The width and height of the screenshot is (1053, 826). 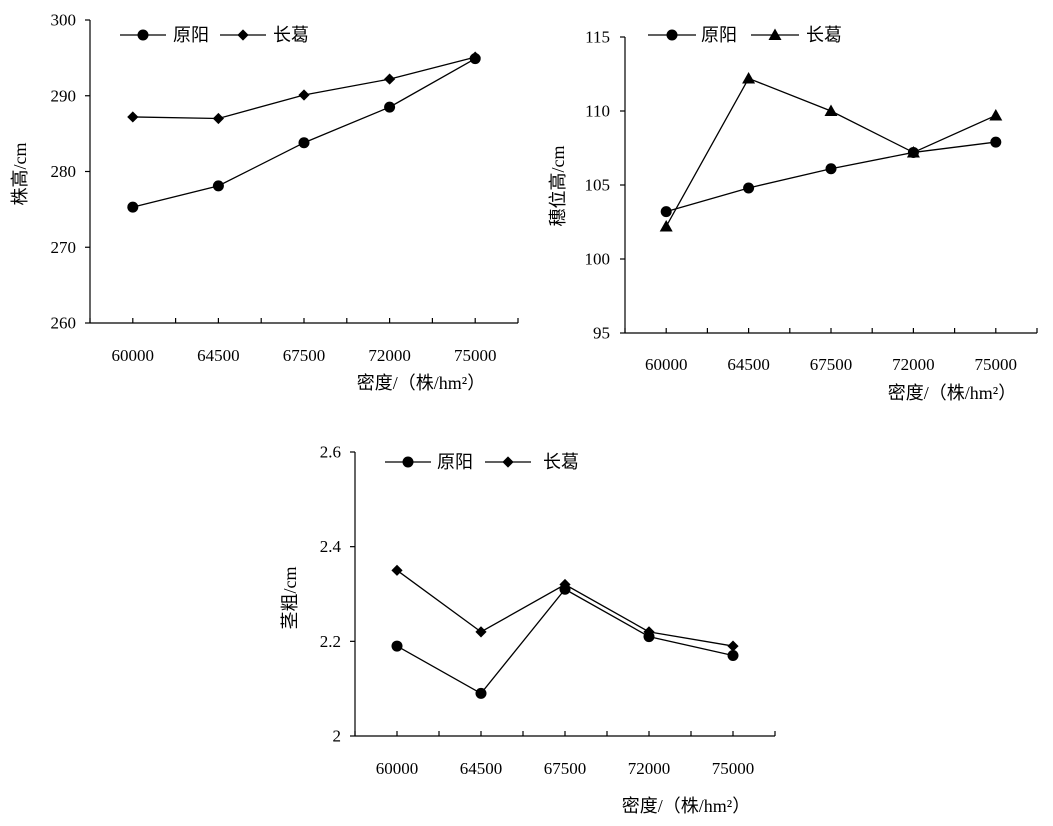 What do you see at coordinates (598, 185) in the screenshot?
I see `y-tick-label: 105` at bounding box center [598, 185].